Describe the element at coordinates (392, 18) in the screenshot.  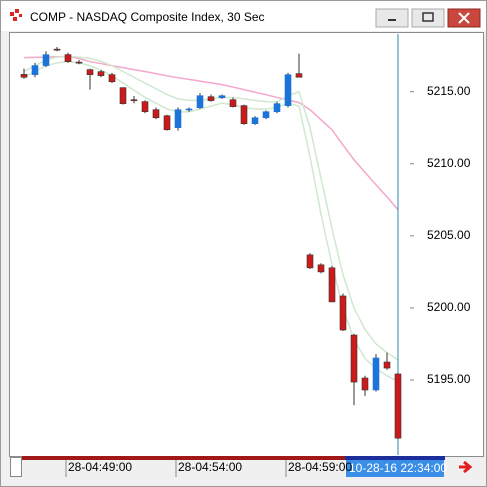
I see `minimize-button` at that location.